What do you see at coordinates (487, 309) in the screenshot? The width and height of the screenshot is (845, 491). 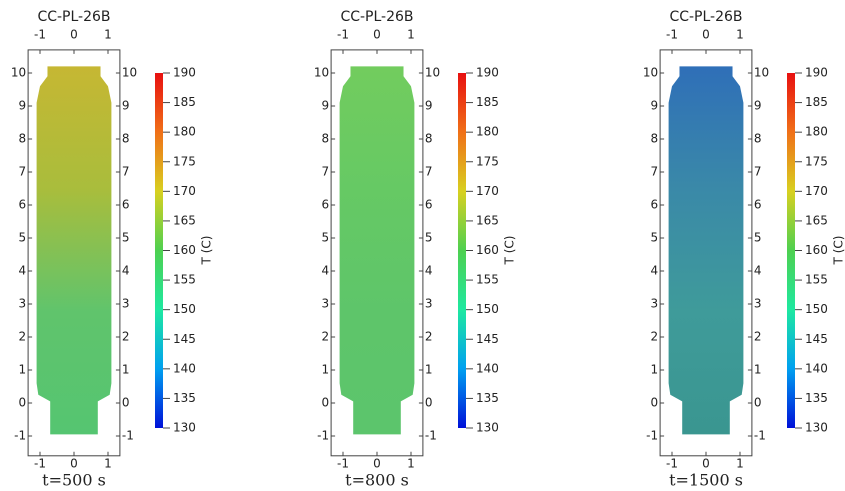 I see `colorbar-tick-label: 150` at bounding box center [487, 309].